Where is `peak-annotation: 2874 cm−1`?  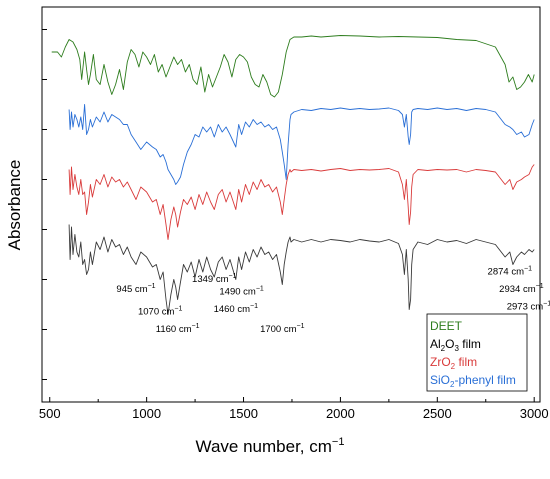 peak-annotation: 2874 cm−1 is located at coordinates (510, 272).